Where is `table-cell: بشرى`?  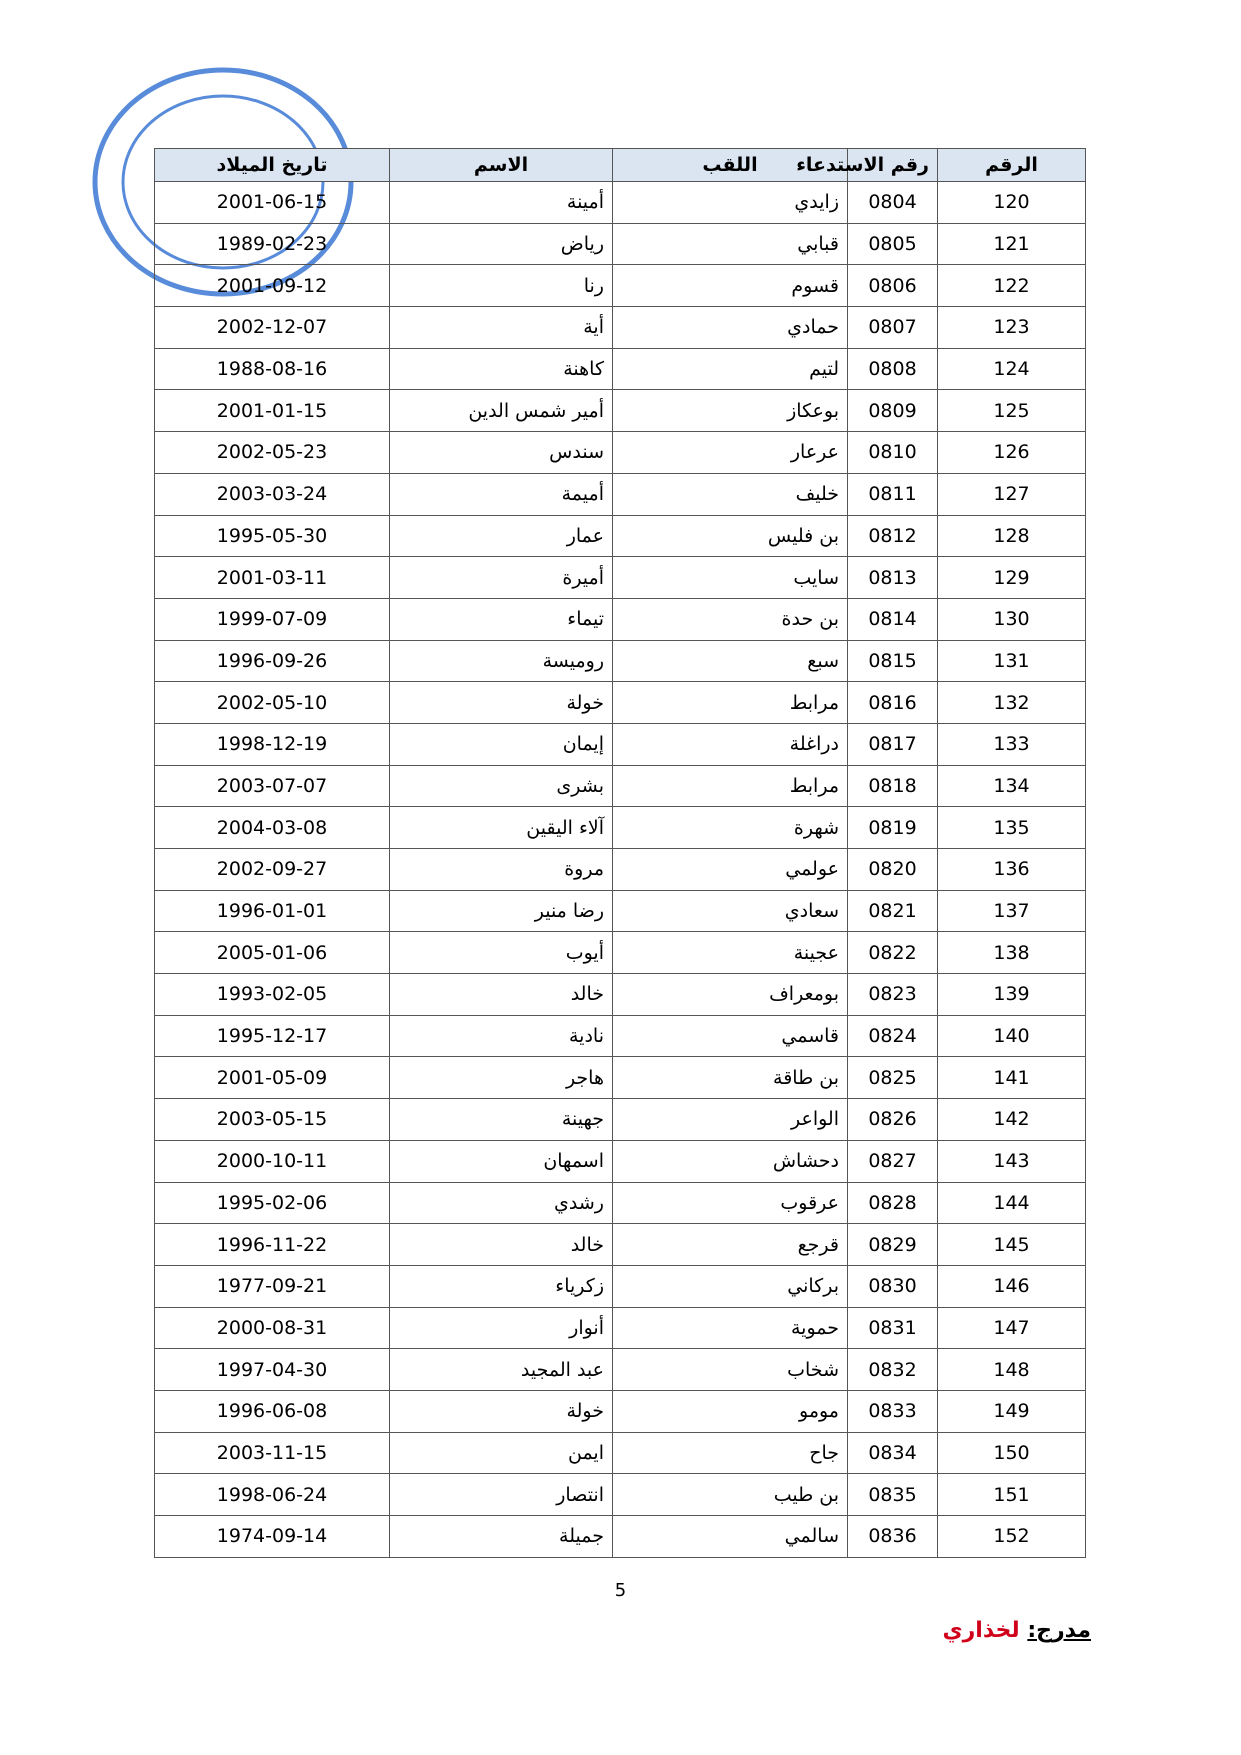 table-cell: بشرى is located at coordinates (501, 786).